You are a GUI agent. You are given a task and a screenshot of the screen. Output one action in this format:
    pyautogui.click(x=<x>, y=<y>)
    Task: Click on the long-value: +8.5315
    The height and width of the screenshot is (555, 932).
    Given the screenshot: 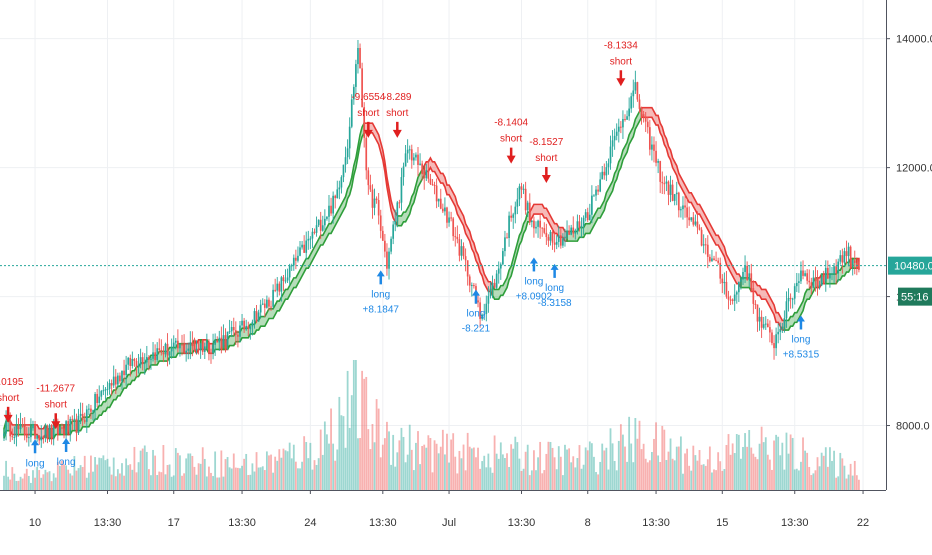 What is the action you would take?
    pyautogui.click(x=801, y=354)
    